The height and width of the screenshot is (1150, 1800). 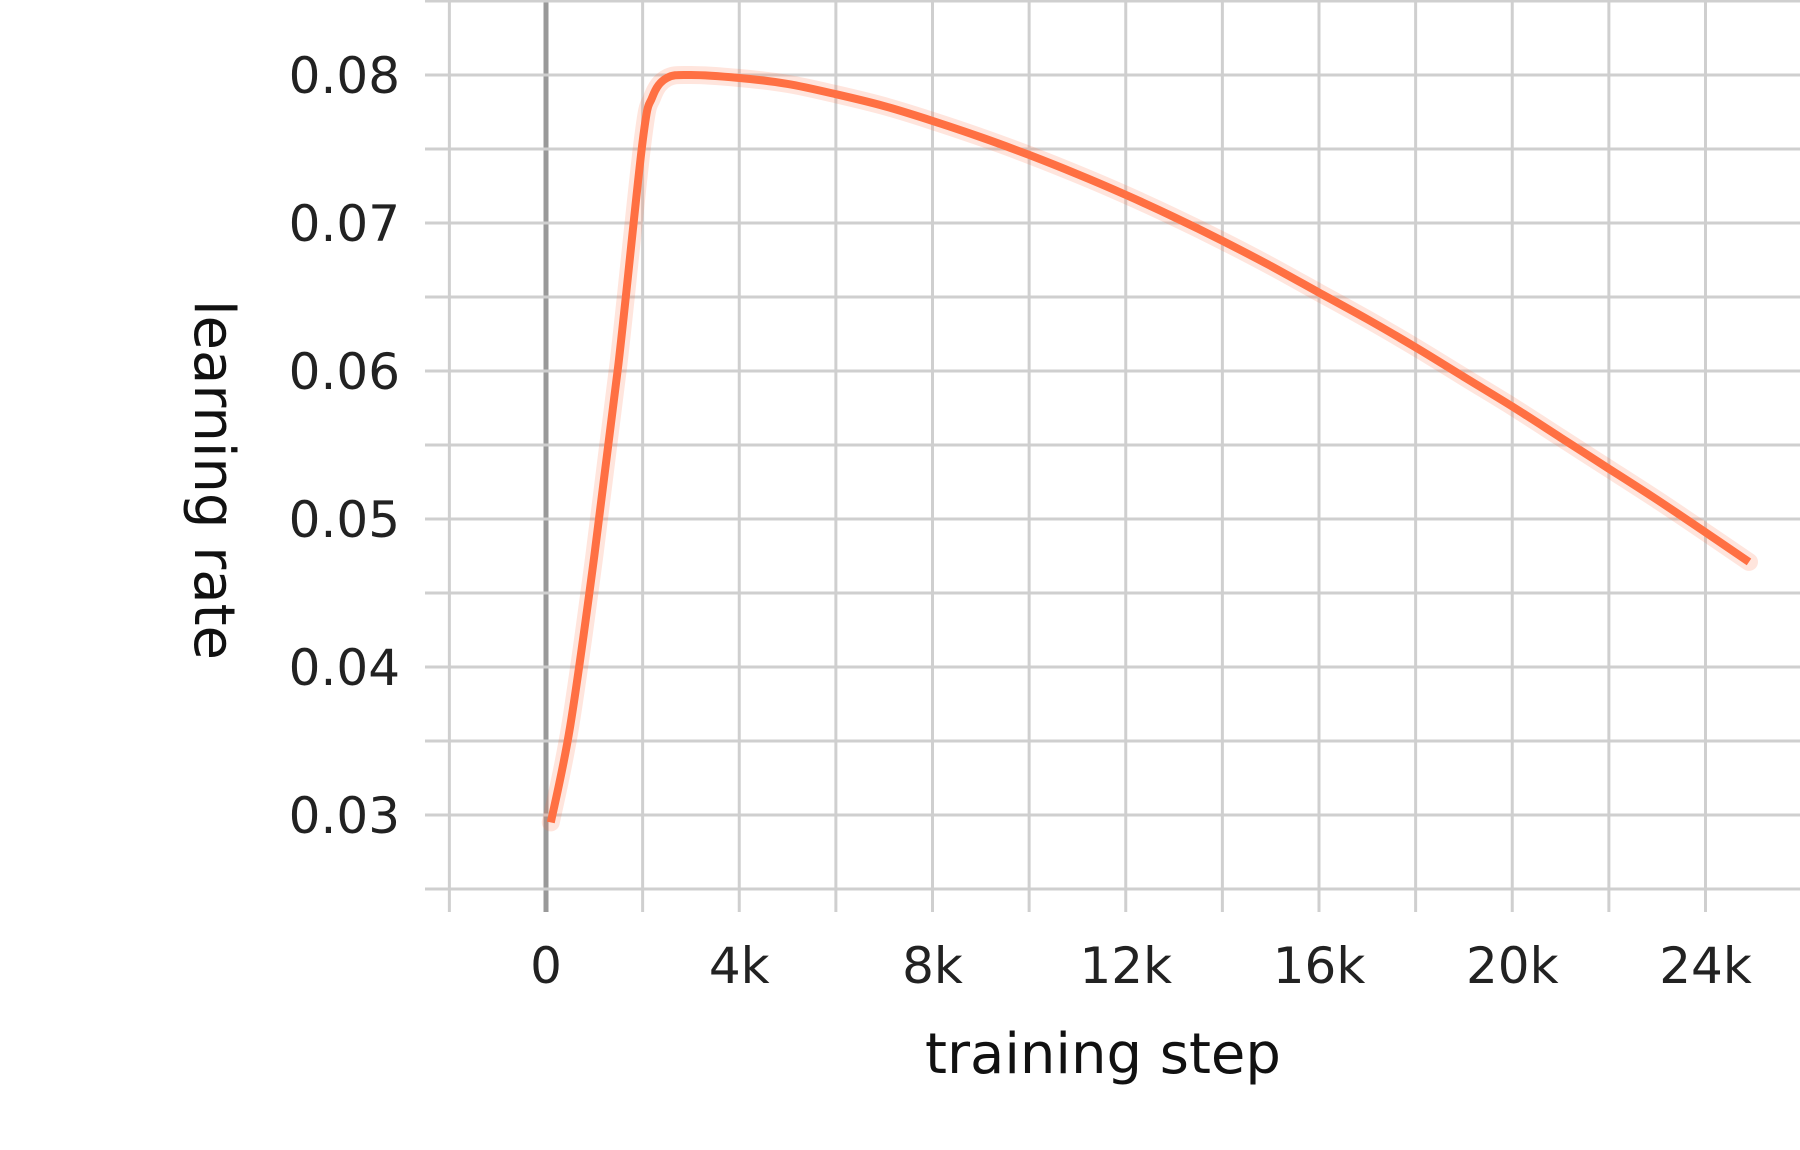 I want to click on x-tick-label: 16k, so click(x=1319, y=966).